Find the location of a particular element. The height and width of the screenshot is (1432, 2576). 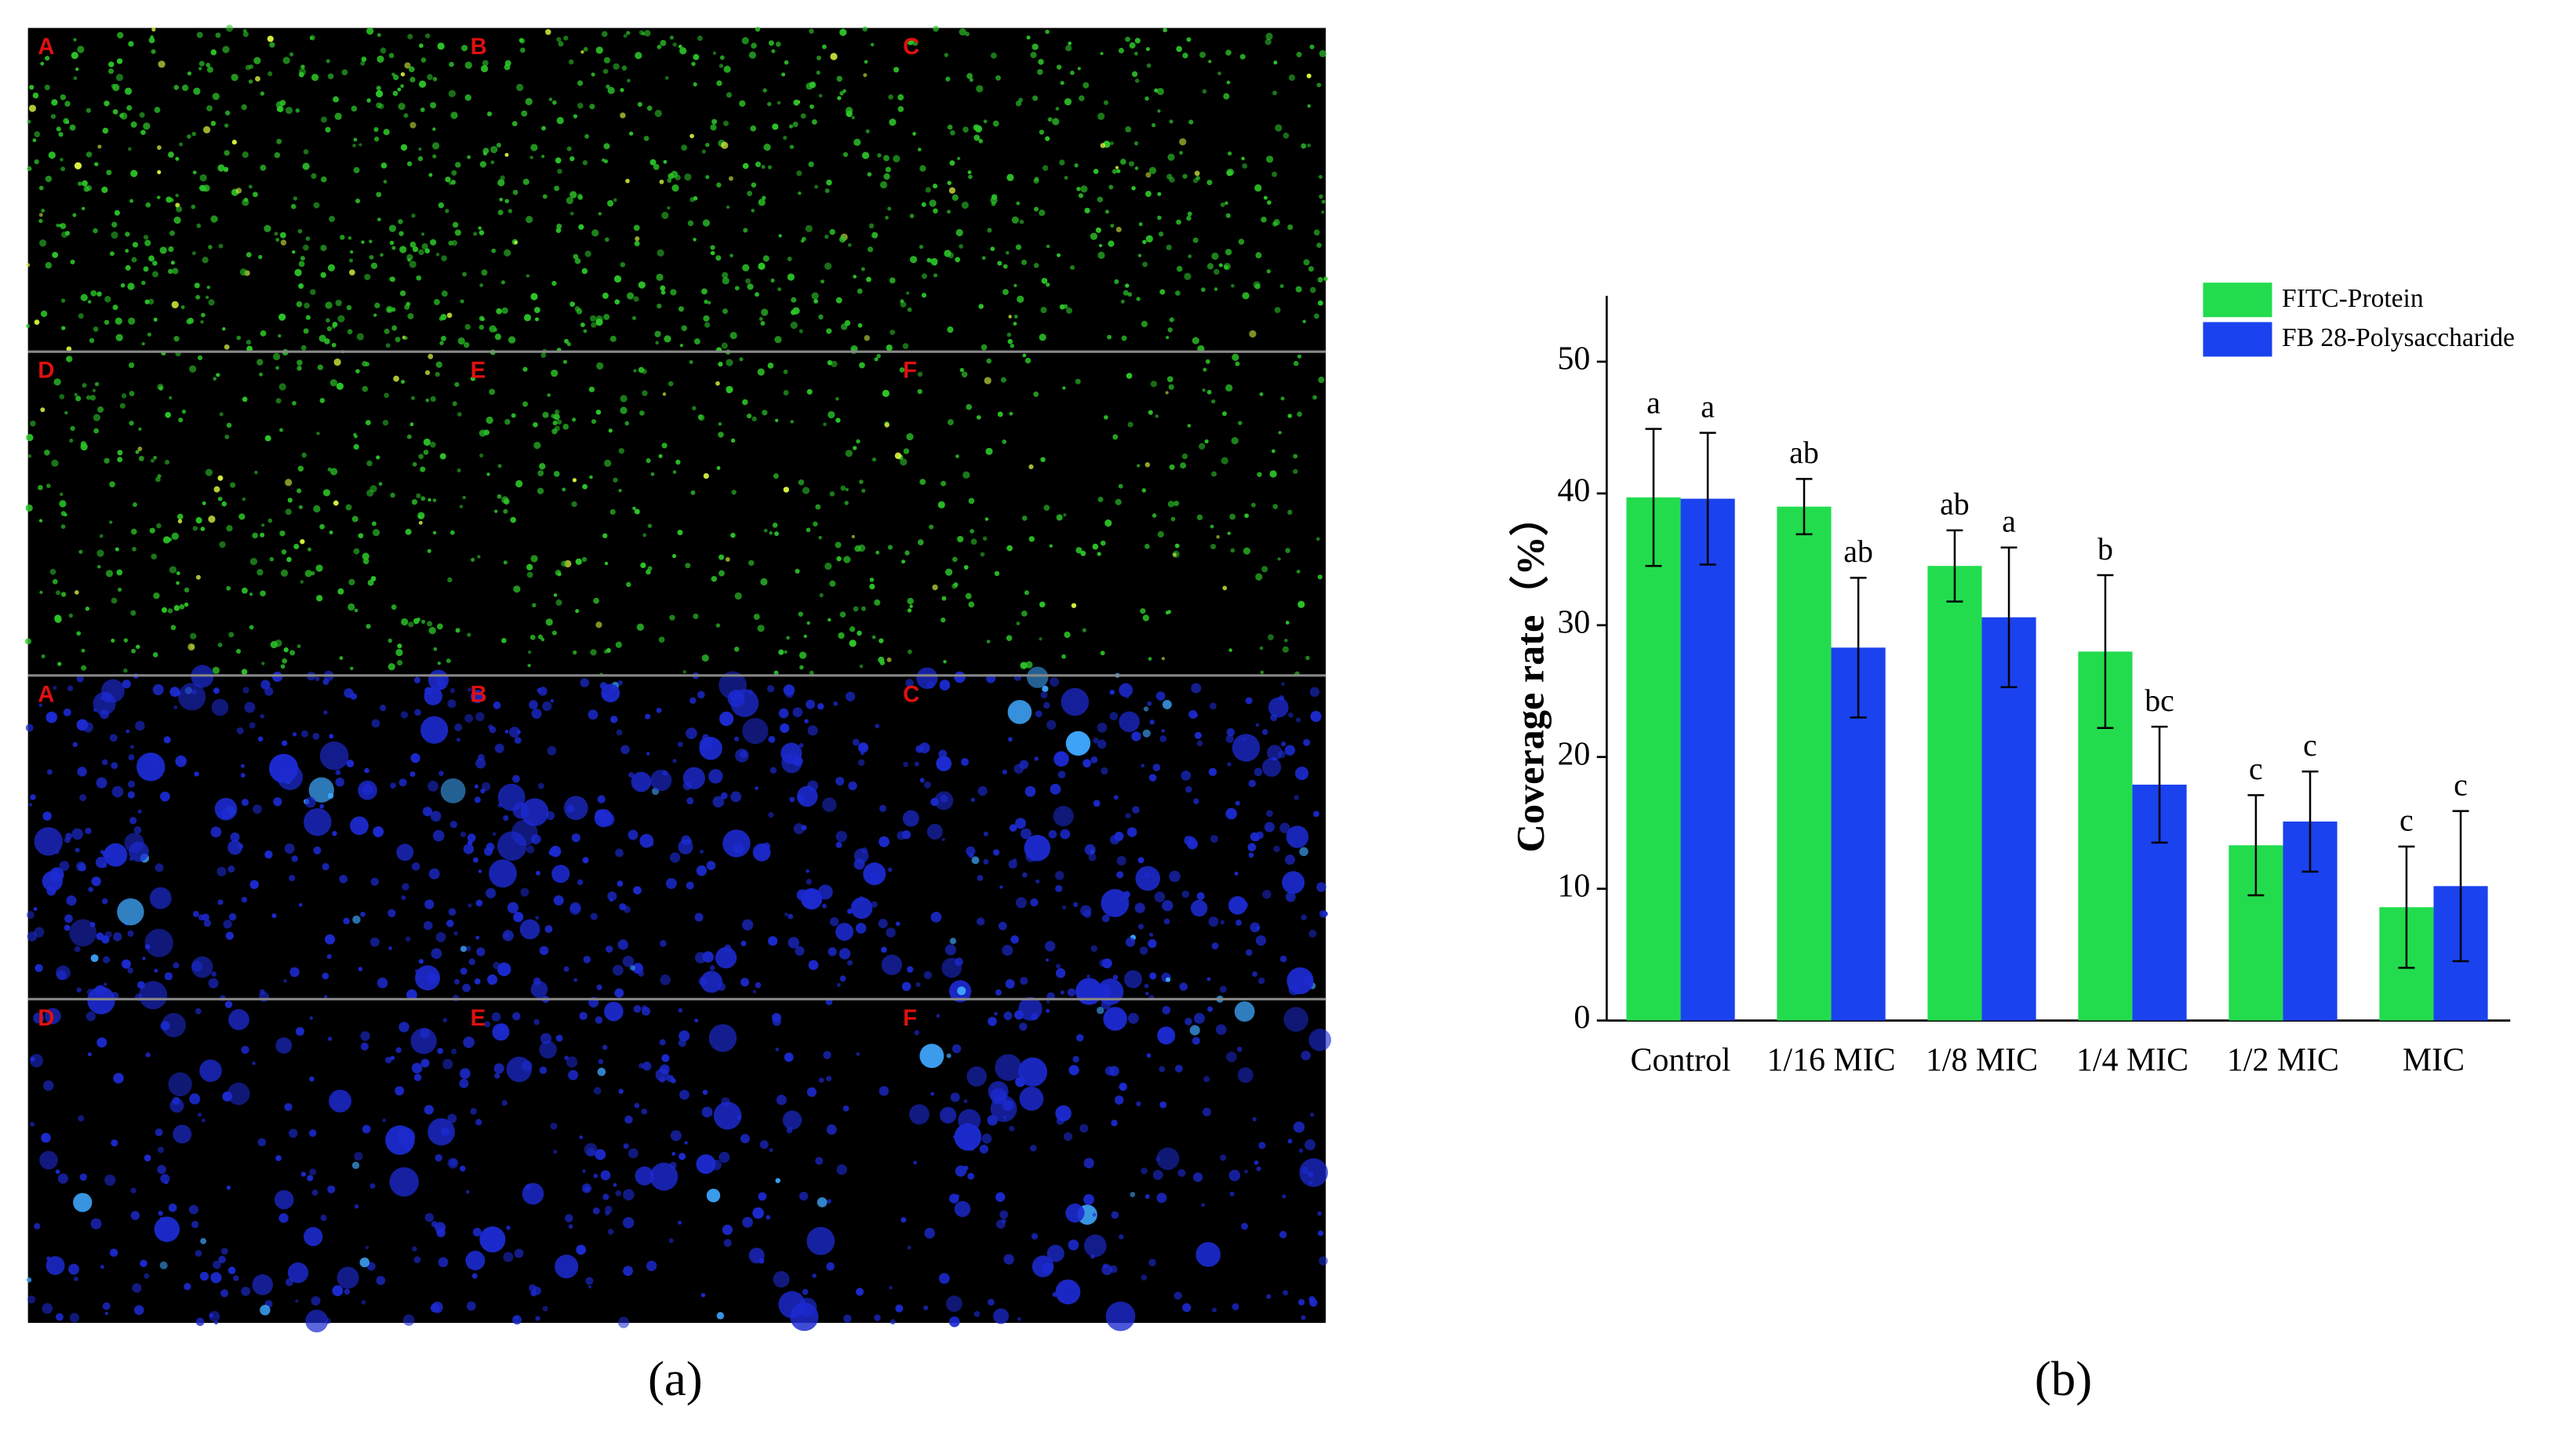

significance-letter: c is located at coordinates (2407, 820).